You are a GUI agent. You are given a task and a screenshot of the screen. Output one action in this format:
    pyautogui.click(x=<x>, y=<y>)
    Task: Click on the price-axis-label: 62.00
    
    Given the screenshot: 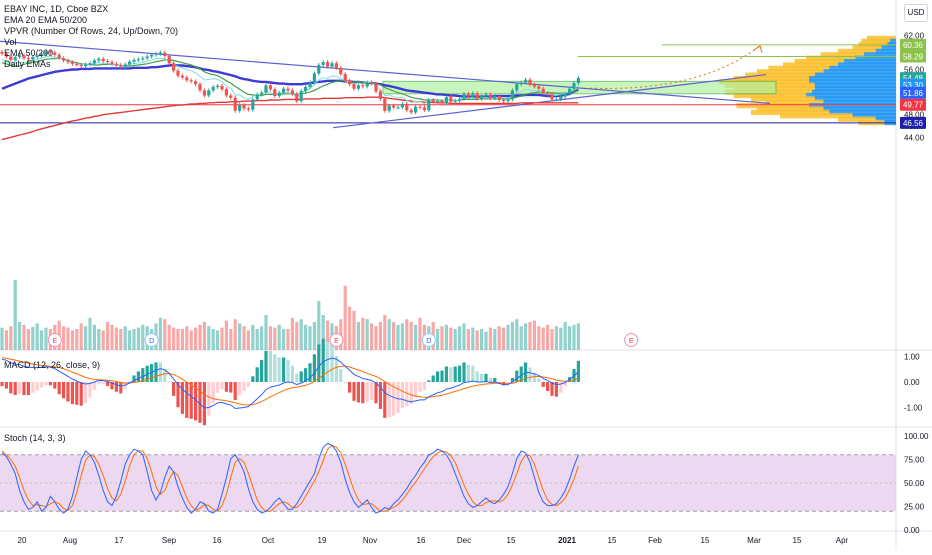 What is the action you would take?
    pyautogui.click(x=914, y=36)
    